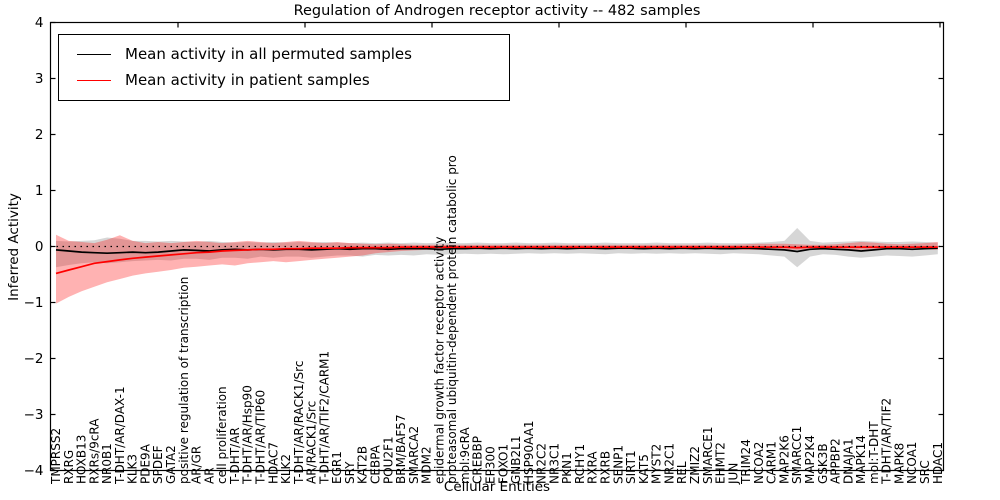  Describe the element at coordinates (94, 54) in the screenshot. I see `permuted-line-sample-icon` at that location.